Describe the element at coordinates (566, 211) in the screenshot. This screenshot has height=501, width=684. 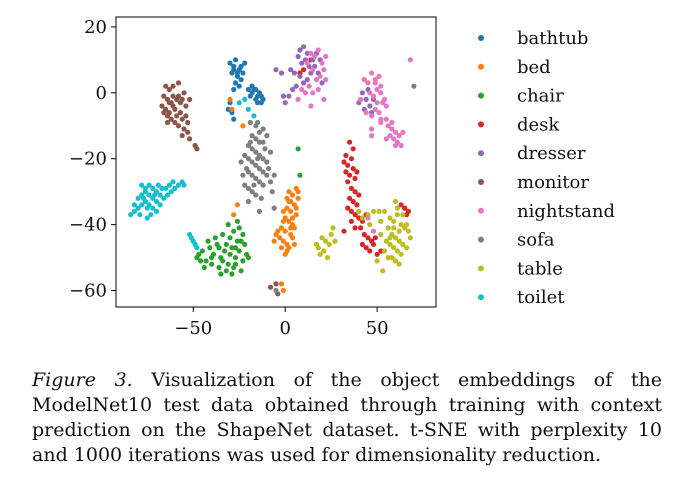
I see `legend-label-nightstand: nightstand` at that location.